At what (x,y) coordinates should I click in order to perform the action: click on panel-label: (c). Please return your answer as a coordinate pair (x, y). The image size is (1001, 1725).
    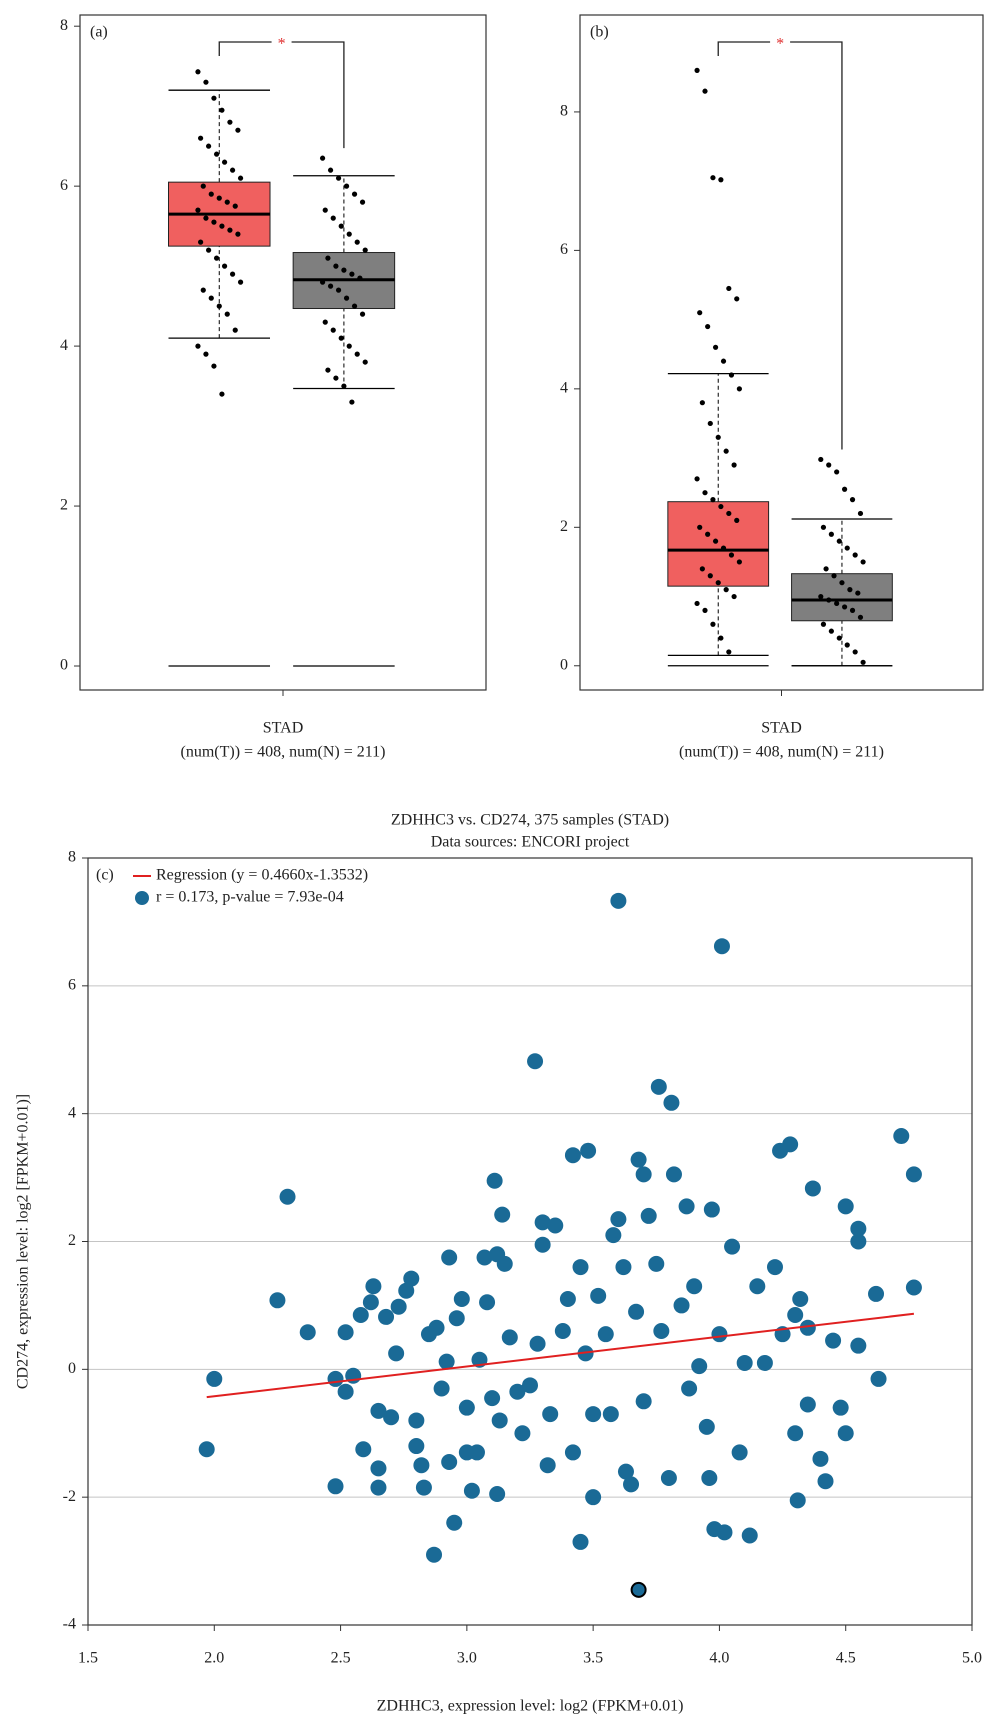
    Looking at the image, I should click on (105, 875).